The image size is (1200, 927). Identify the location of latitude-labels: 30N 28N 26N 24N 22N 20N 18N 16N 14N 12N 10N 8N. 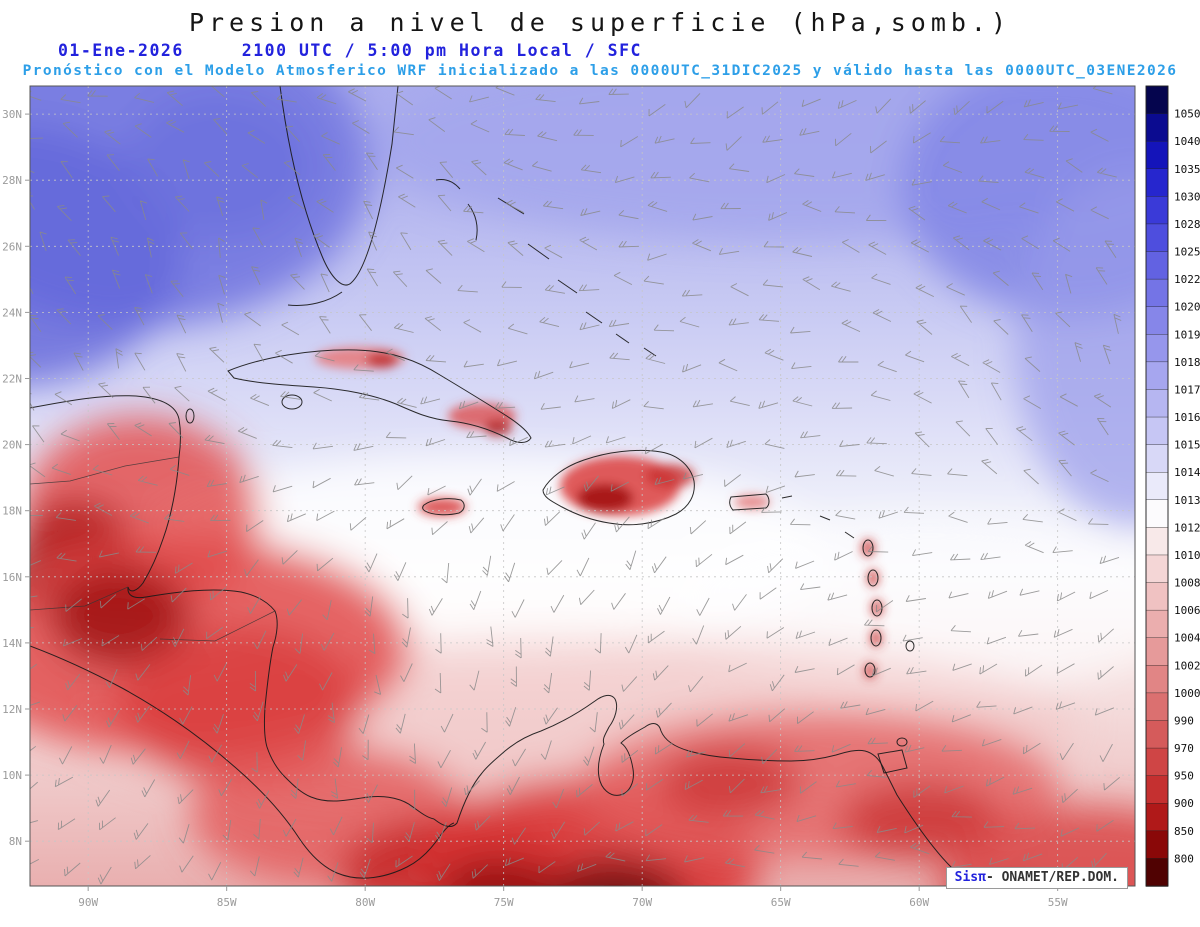
(16, 478).